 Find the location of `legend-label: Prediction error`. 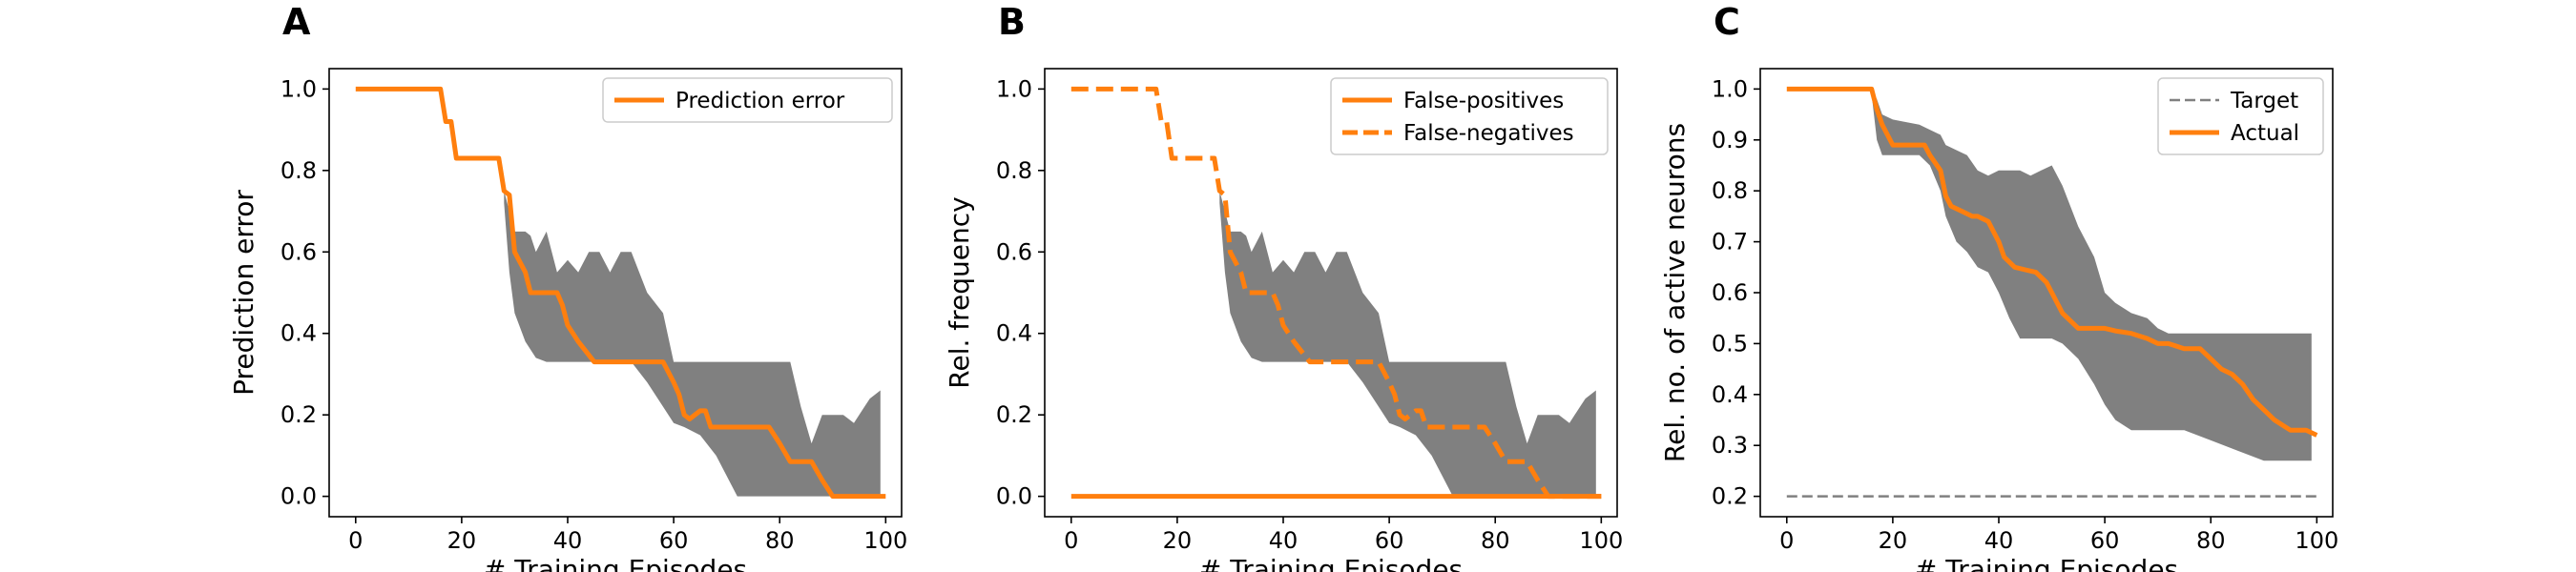

legend-label: Prediction error is located at coordinates (760, 101).